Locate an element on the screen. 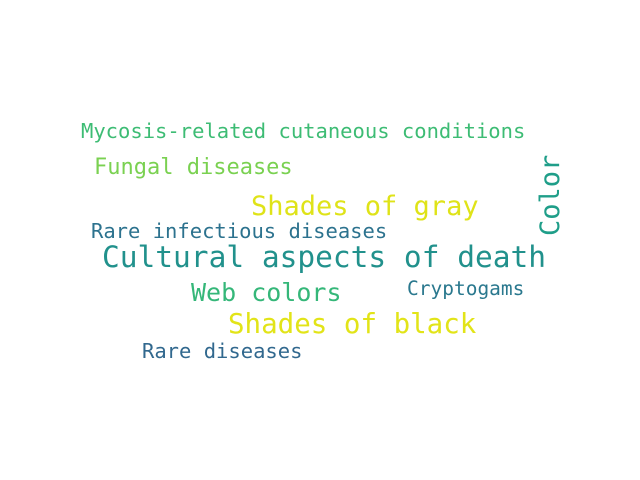 The width and height of the screenshot is (640, 480). word-cryptogams: Cryptogams is located at coordinates (466, 288).